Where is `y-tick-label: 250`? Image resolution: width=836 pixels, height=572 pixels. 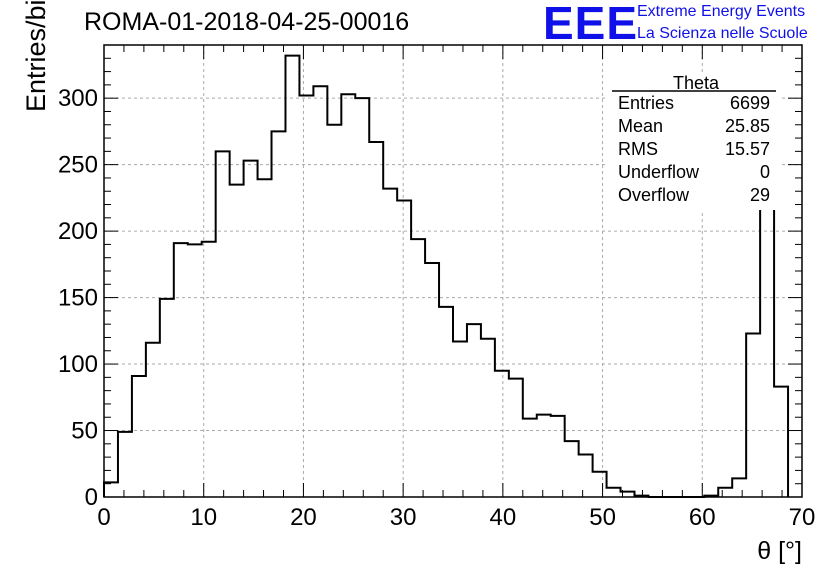 y-tick-label: 250 is located at coordinates (78, 165).